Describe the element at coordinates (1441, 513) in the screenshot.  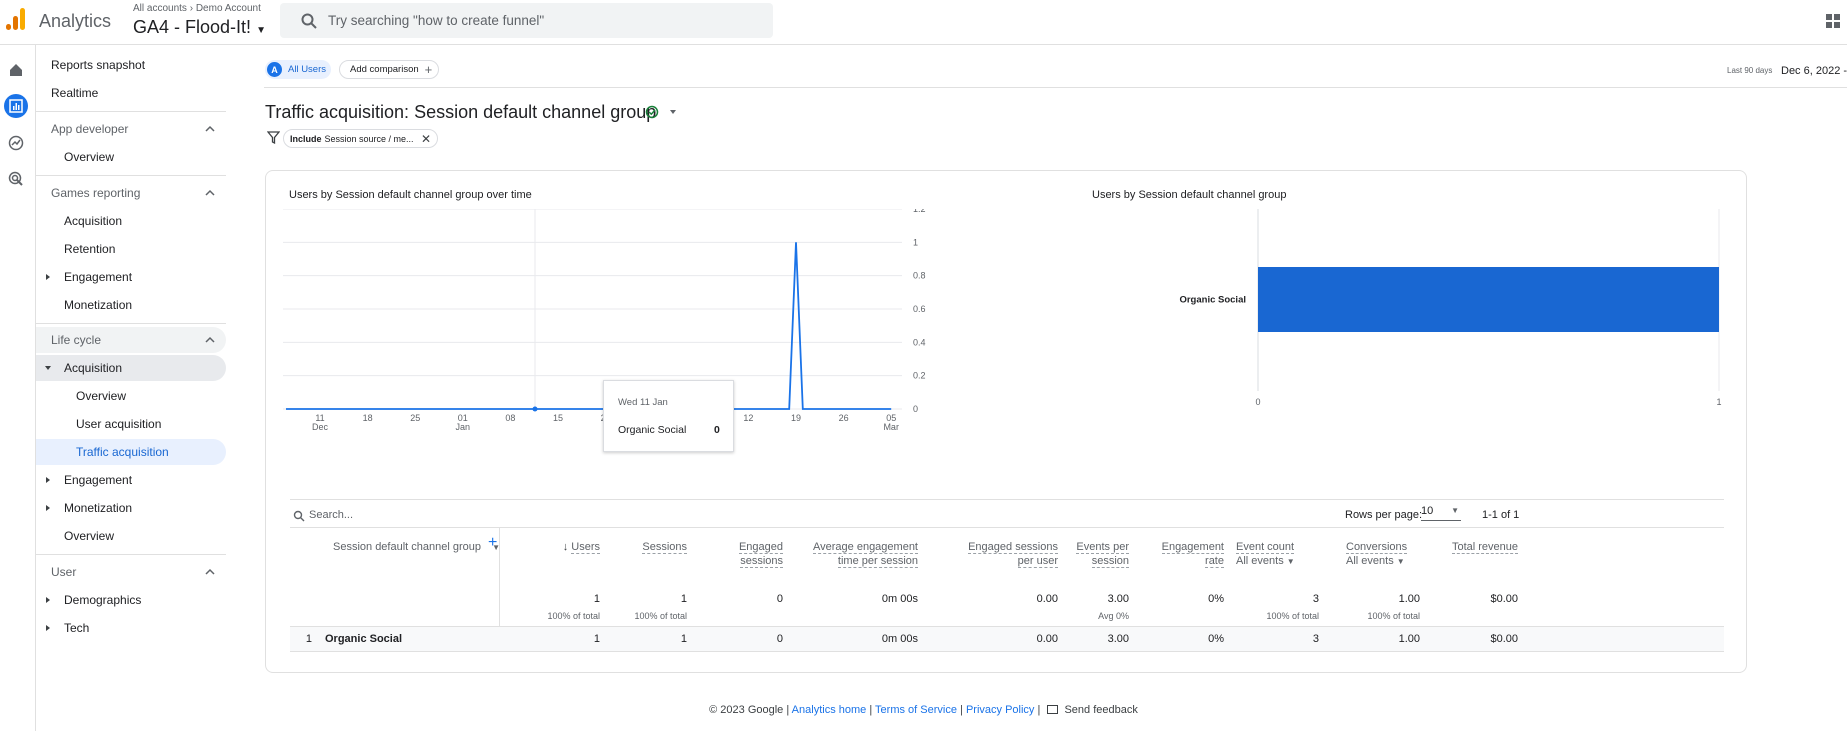
I see `rows-per-page-select: 10 ▼` at that location.